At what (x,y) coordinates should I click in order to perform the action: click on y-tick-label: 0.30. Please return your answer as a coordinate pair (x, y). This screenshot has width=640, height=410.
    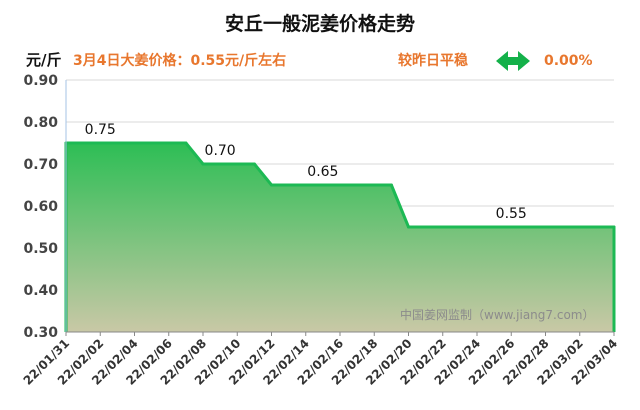
    Looking at the image, I should click on (40, 333).